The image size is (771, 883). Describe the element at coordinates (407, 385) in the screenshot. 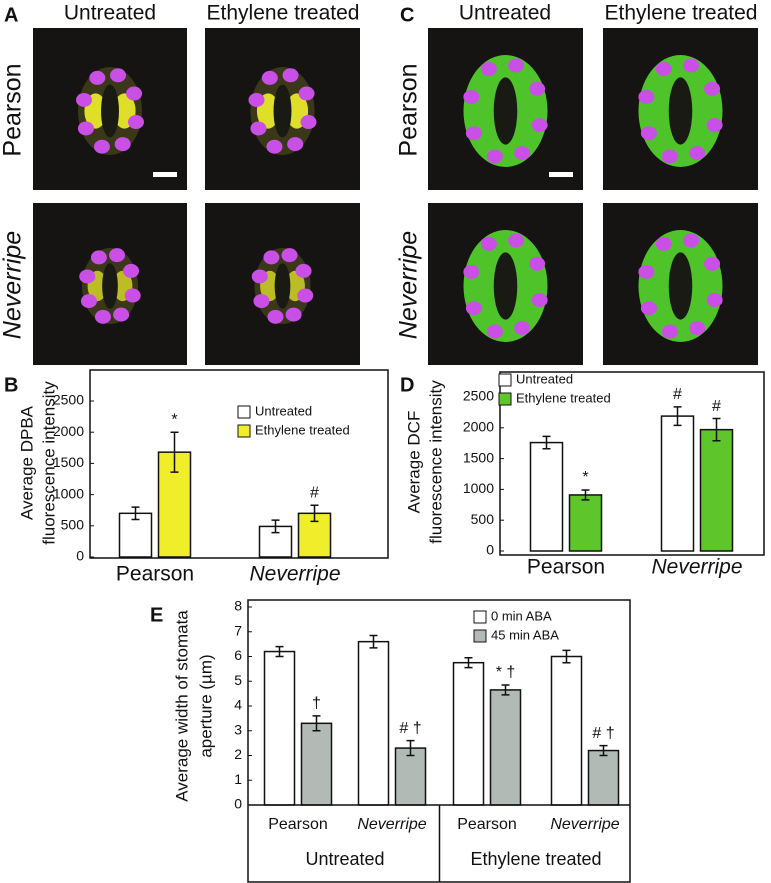

I see `panel-letter: D` at that location.